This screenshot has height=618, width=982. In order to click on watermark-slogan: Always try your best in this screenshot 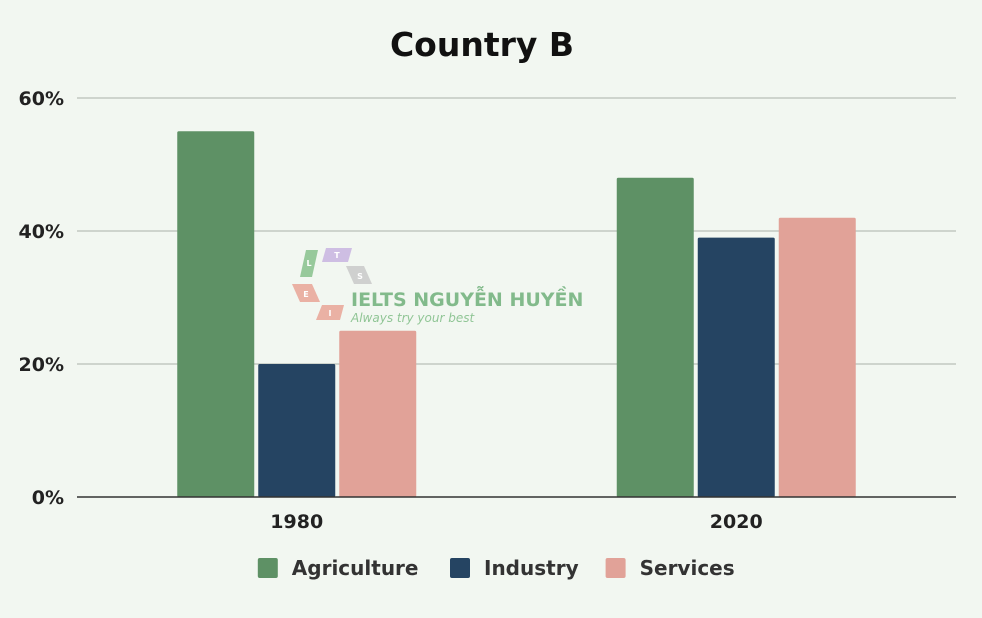, I will do `click(412, 318)`.